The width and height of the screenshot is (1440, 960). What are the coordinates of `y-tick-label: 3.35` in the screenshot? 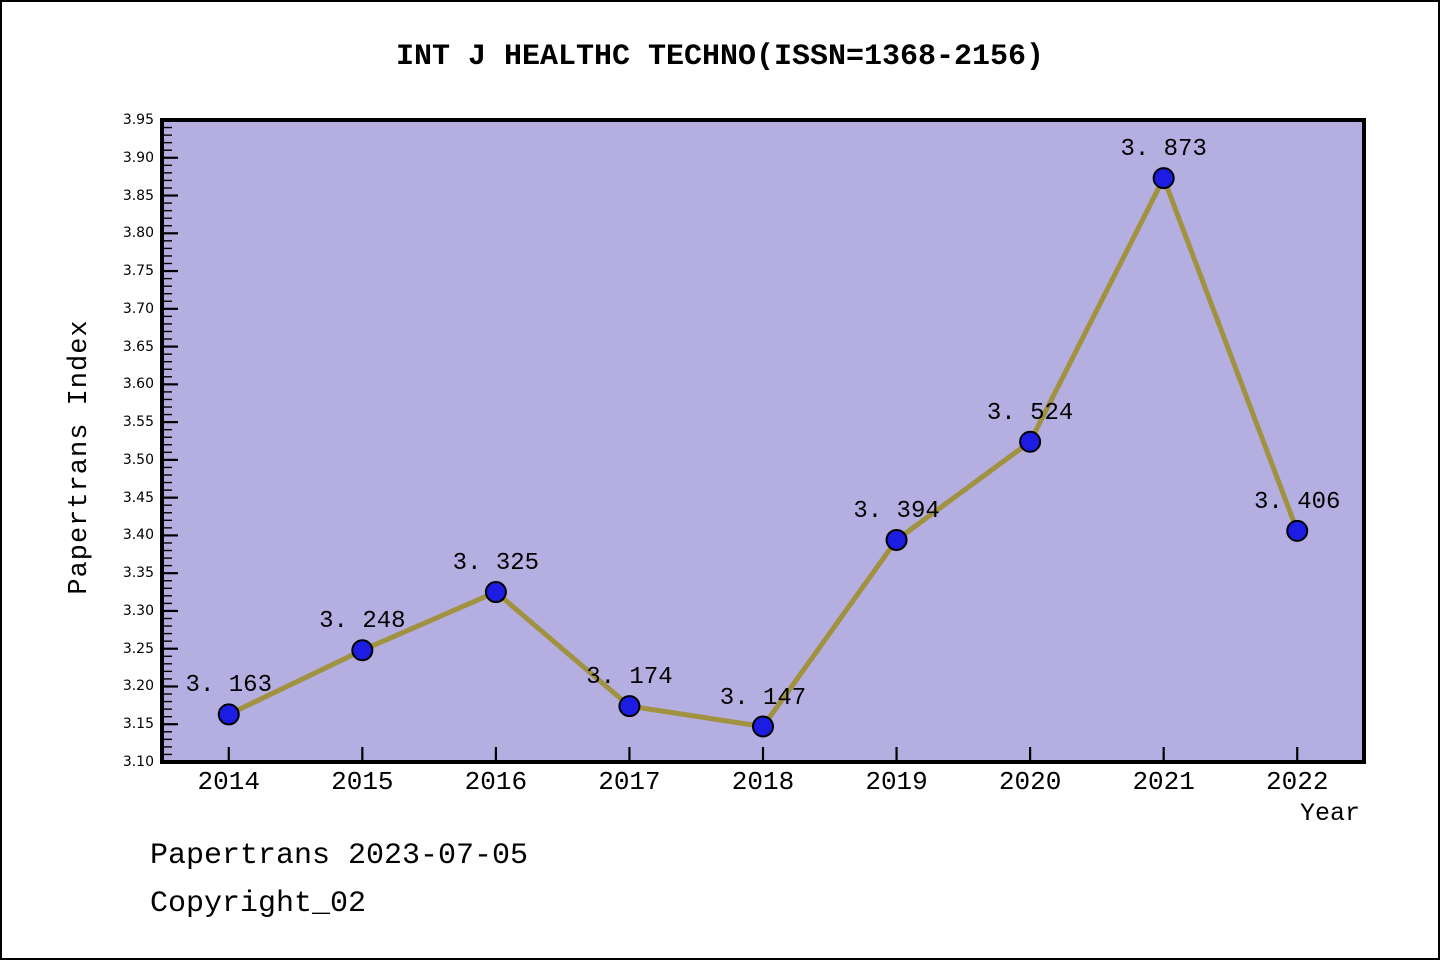 It's located at (138, 573).